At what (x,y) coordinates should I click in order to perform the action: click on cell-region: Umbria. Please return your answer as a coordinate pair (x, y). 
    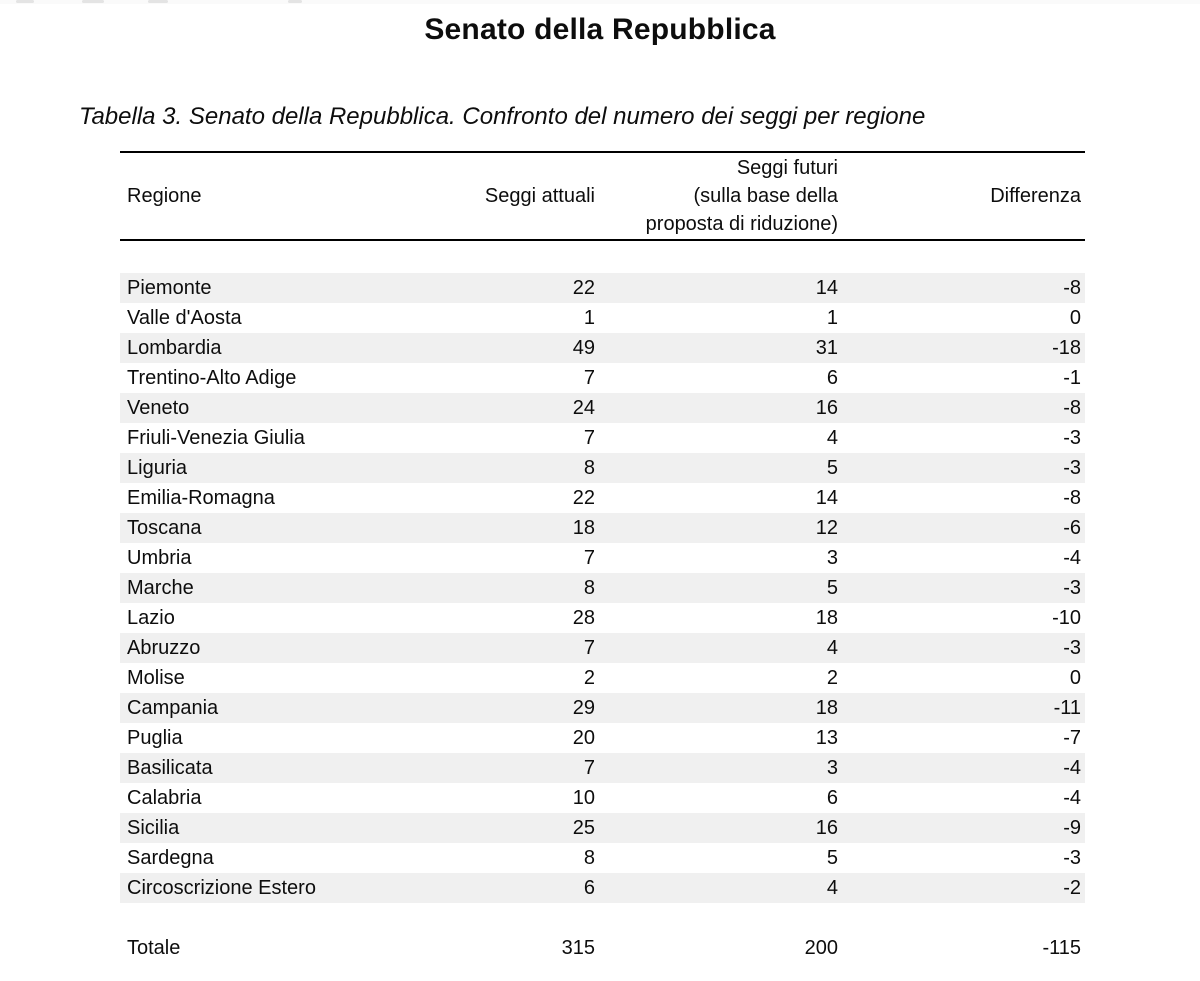
    Looking at the image, I should click on (159, 558).